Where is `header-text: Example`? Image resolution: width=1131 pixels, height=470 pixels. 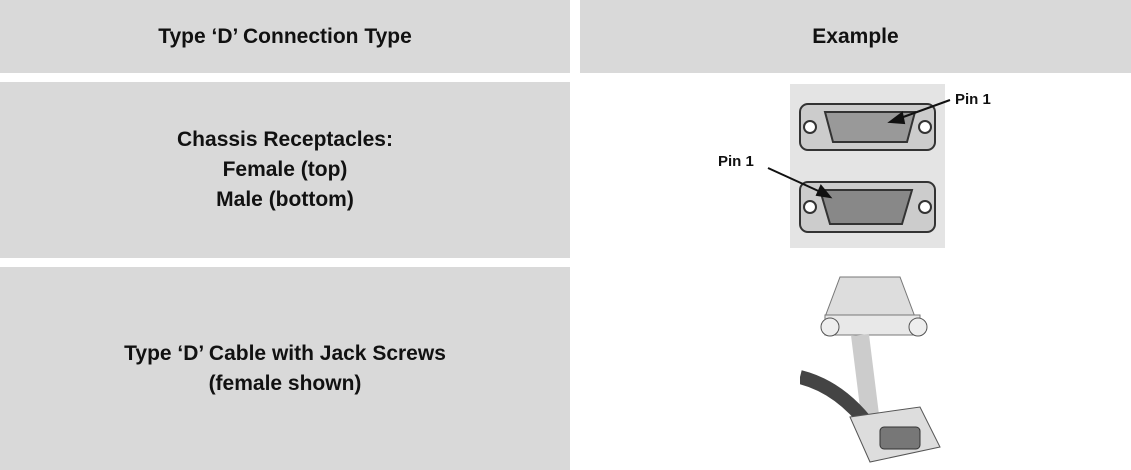
header-text: Example is located at coordinates (855, 36).